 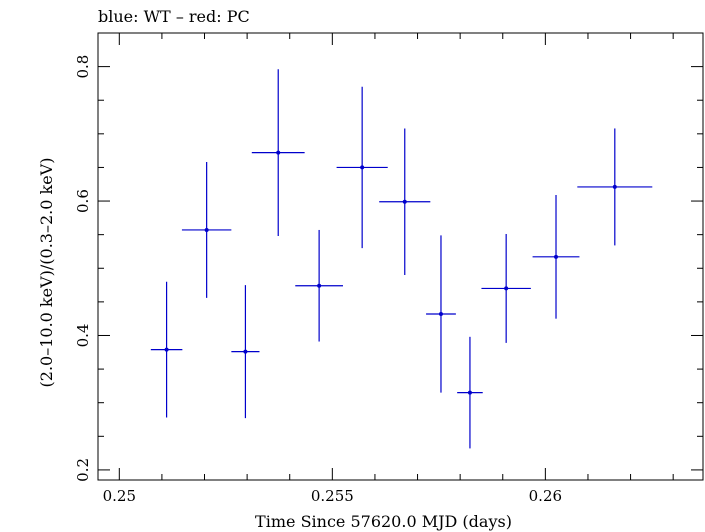 What do you see at coordinates (545, 496) in the screenshot?
I see `x-tick-label: 0.26` at bounding box center [545, 496].